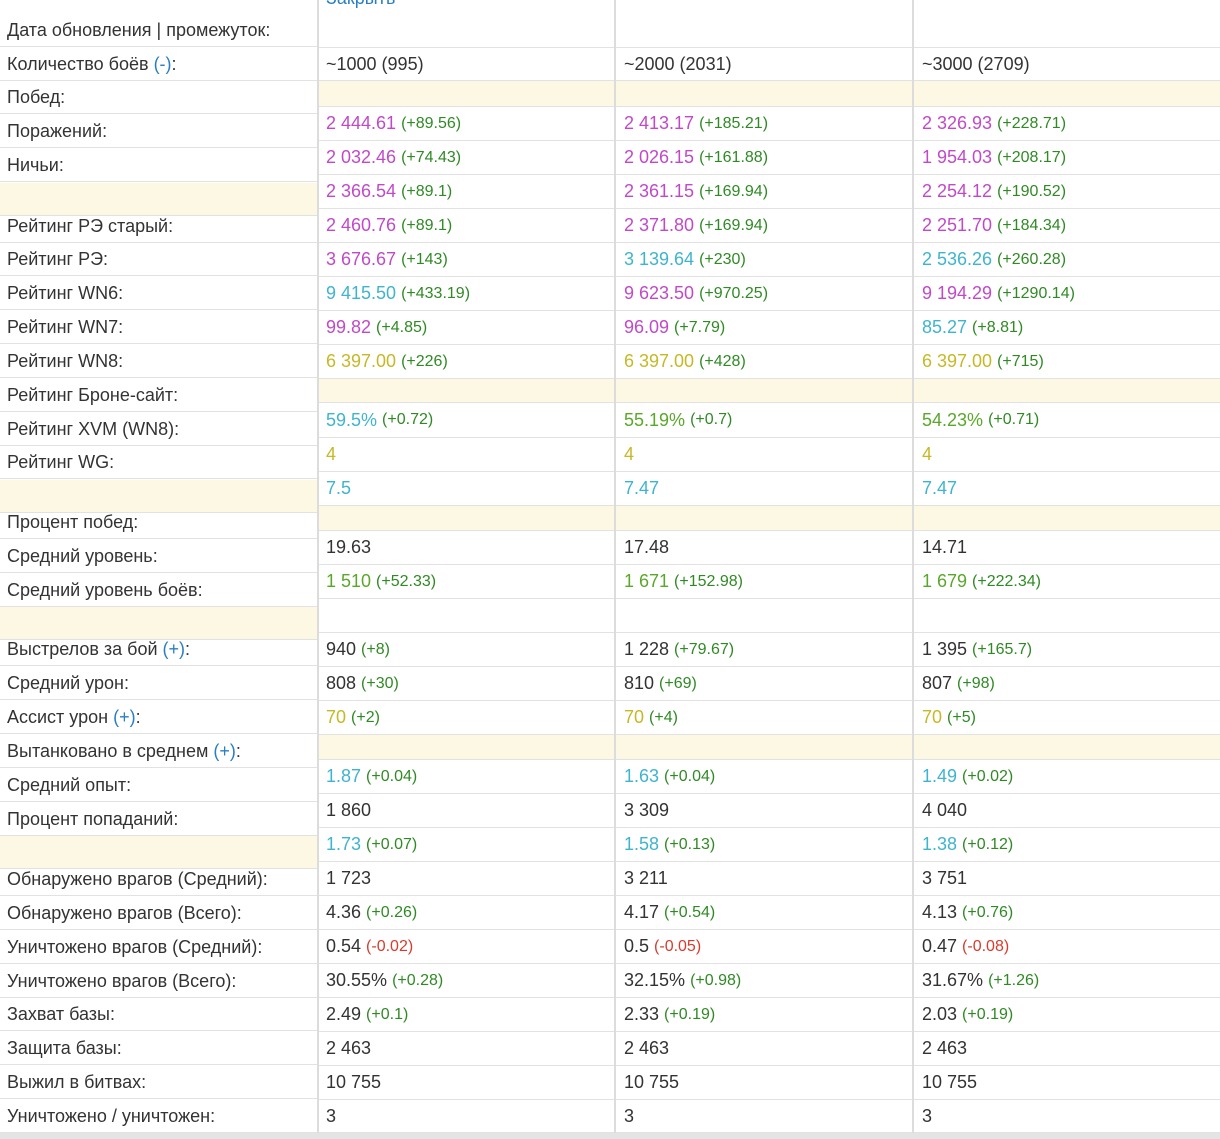 Image resolution: width=1220 pixels, height=1139 pixels. I want to click on row-label-colon: :, so click(188, 649).